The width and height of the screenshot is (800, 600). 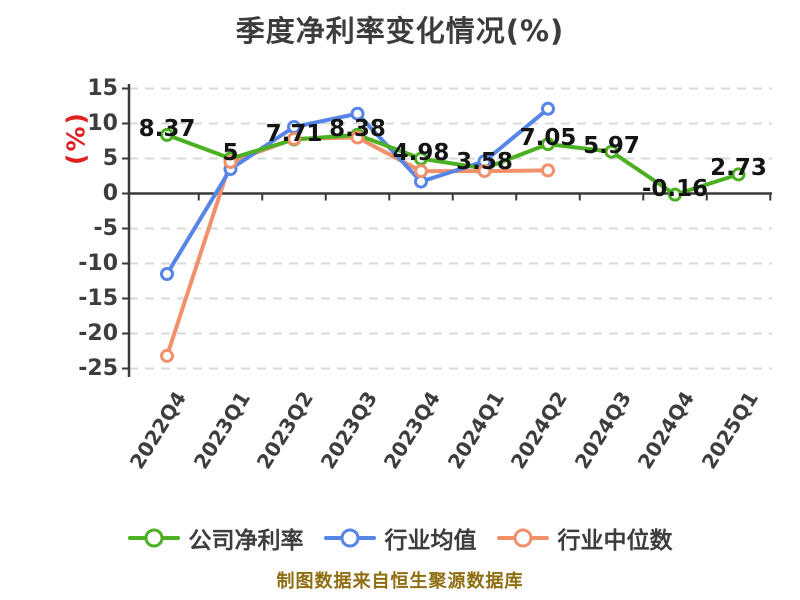 I want to click on y-tick-label: 0, so click(x=110, y=193).